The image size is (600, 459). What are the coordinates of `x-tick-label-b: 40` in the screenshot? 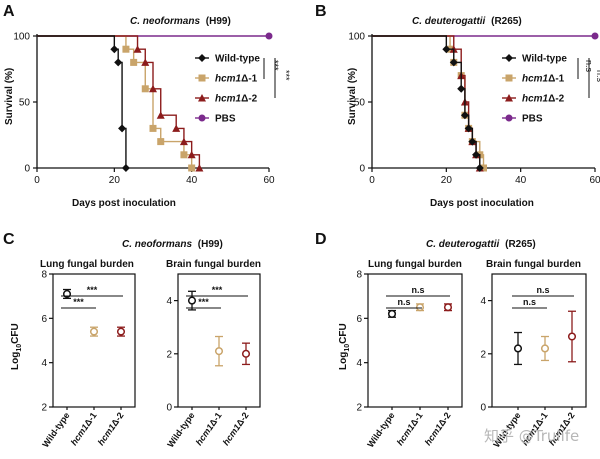 It's located at (521, 180).